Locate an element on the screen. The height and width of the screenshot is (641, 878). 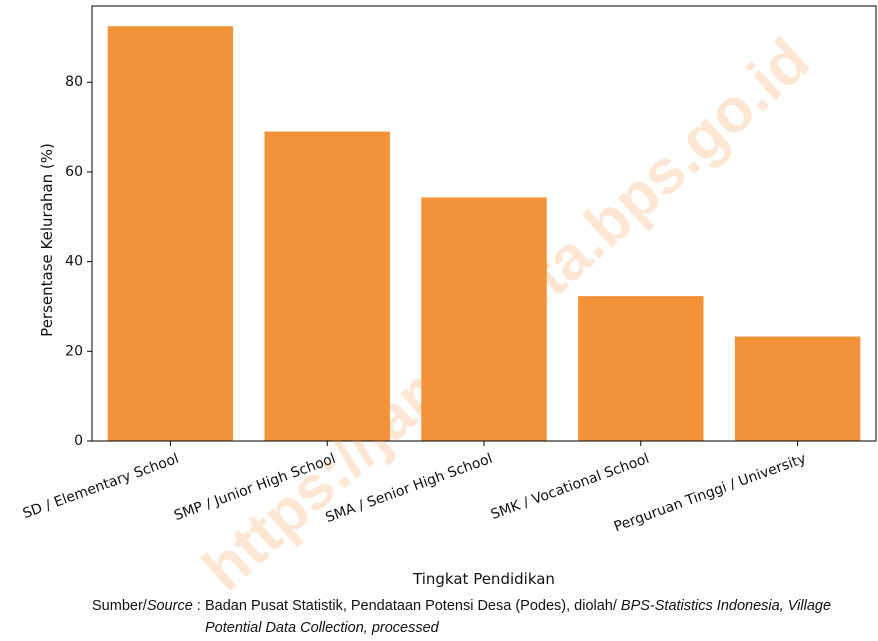
y-axis-label: Persentase Kelurahan (%) is located at coordinates (47, 240).